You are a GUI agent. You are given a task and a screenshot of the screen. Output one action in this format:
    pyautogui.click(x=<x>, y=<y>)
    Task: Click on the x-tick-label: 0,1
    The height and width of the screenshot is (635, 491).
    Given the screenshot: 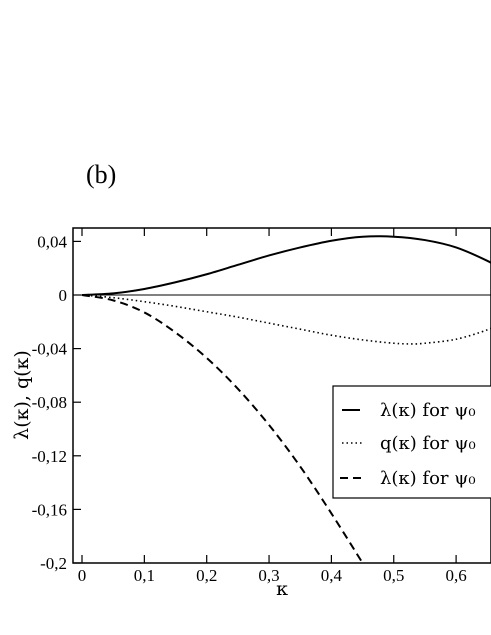 What is the action you would take?
    pyautogui.click(x=144, y=575)
    